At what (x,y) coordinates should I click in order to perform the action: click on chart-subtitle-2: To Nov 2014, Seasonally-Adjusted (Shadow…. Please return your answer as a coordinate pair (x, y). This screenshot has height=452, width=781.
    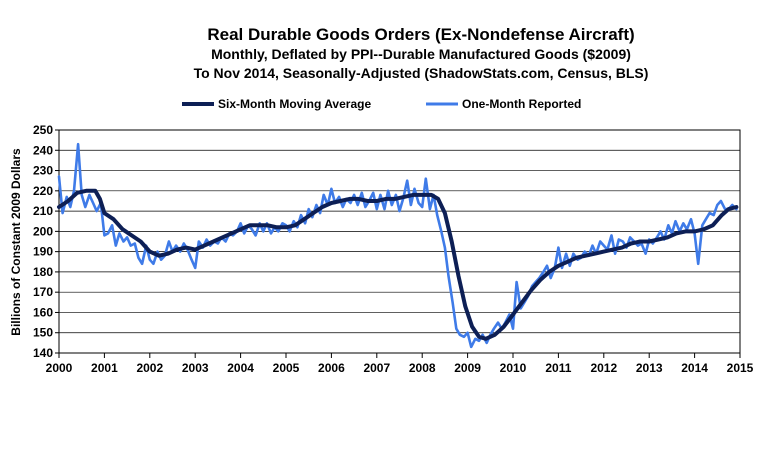
    Looking at the image, I should click on (421, 73).